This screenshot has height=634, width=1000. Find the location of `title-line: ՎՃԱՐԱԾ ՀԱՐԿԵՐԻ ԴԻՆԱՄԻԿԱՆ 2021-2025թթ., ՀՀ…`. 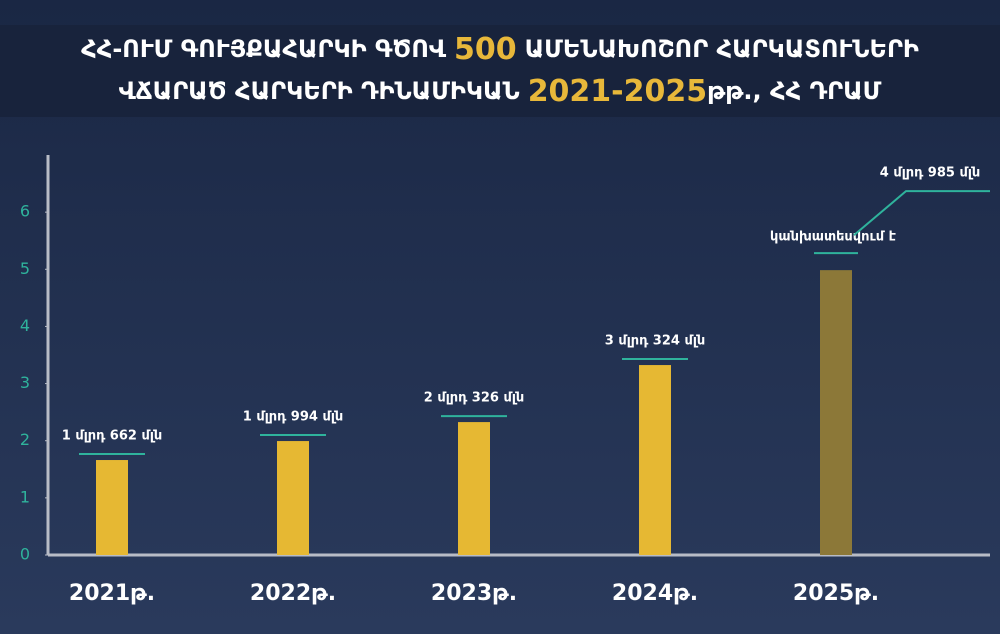

title-line: ՎՃԱՐԱԾ ՀԱՐԿԵՐԻ ԴԻՆԱՄԻԿԱՆ 2021-2025թթ., ՀՀ… is located at coordinates (500, 91).